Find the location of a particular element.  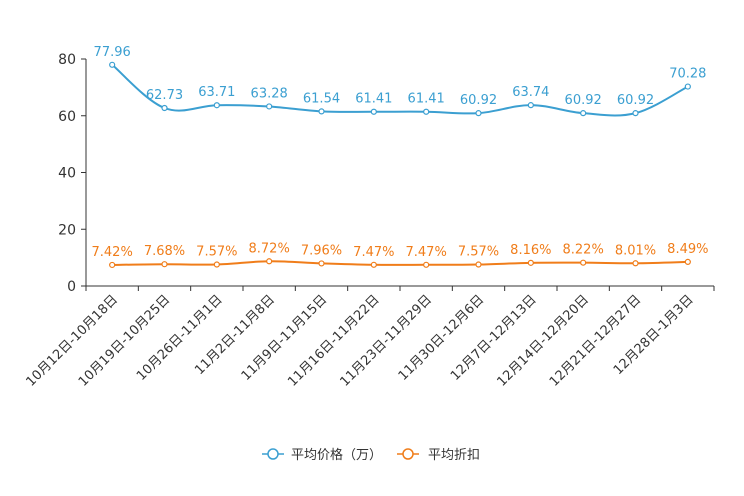

x-tick-label: 12月14日-12月20日 is located at coordinates (543, 340).